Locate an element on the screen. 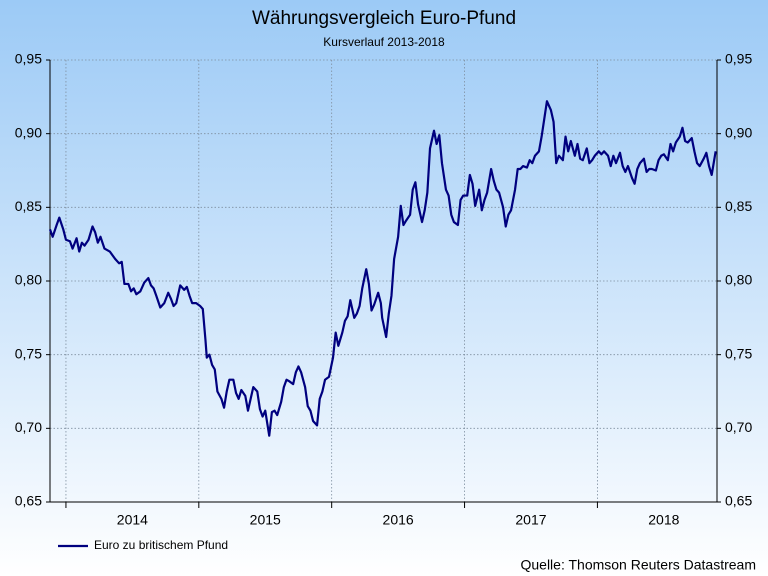  y-tick-label: 0,65 is located at coordinates (28, 501).